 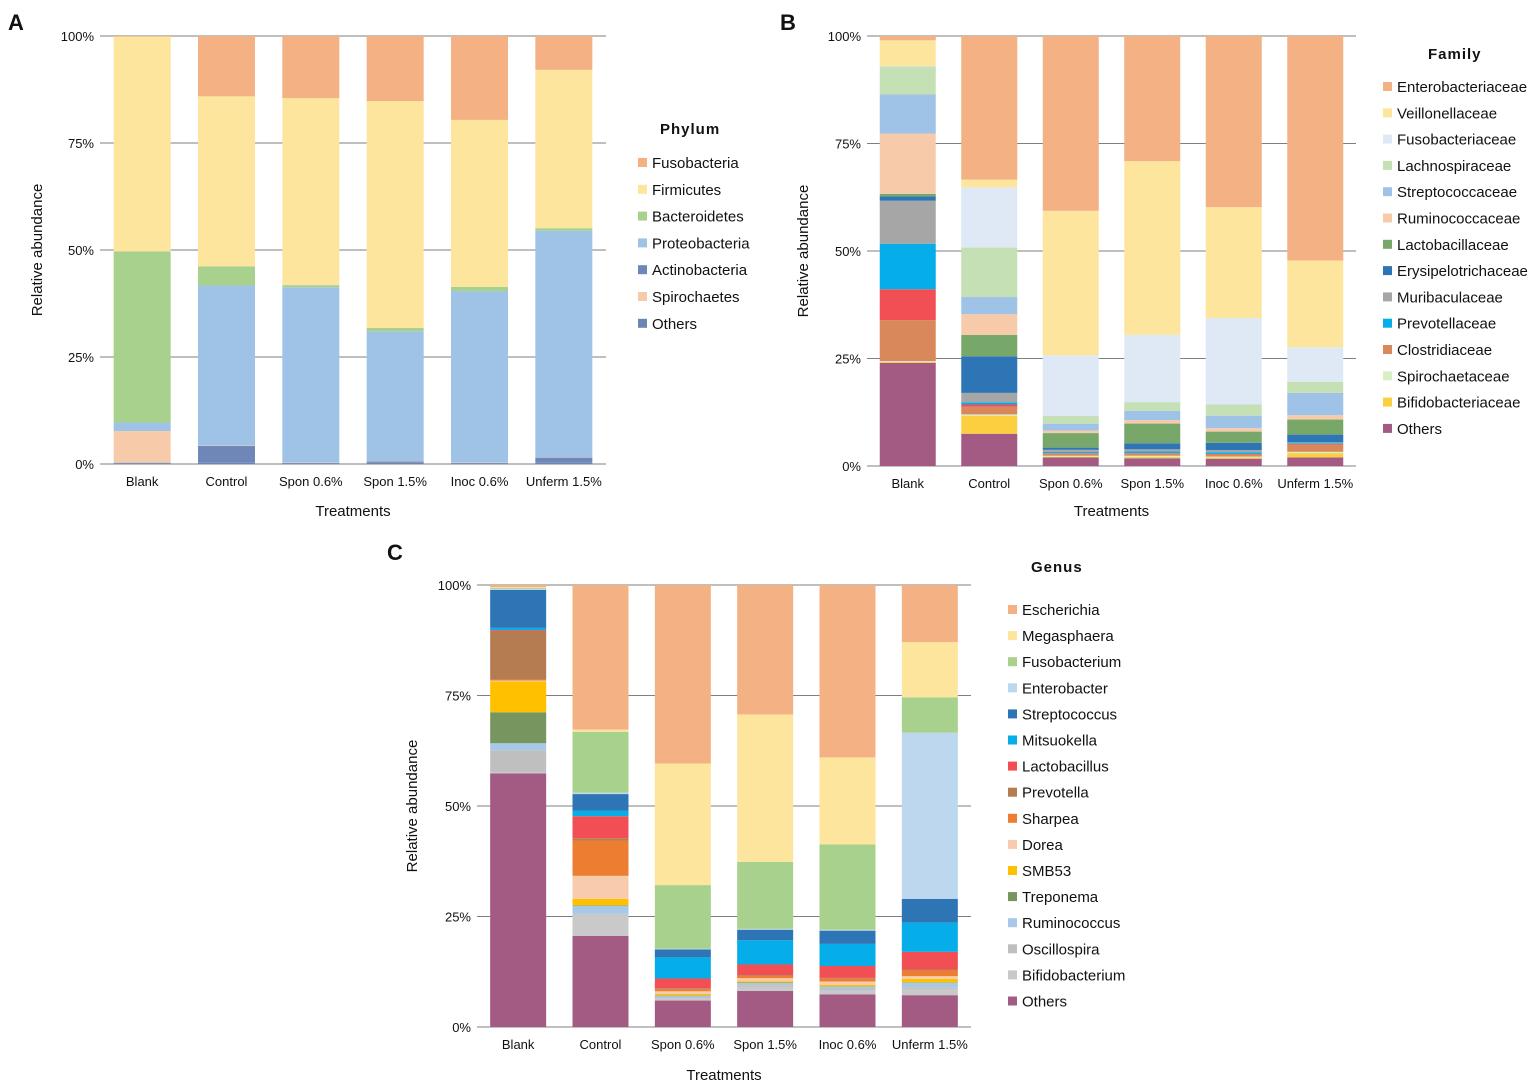 I want to click on legend-label-lachnospiraceae: Lachnospiraceae, so click(x=1454, y=166).